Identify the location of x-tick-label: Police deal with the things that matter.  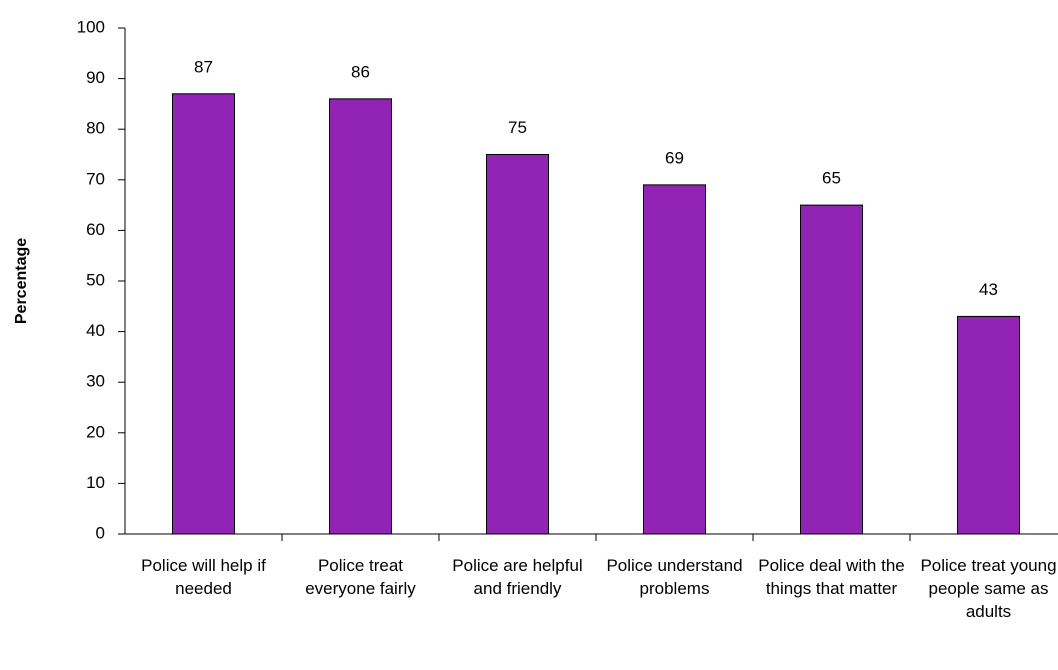
(831, 577).